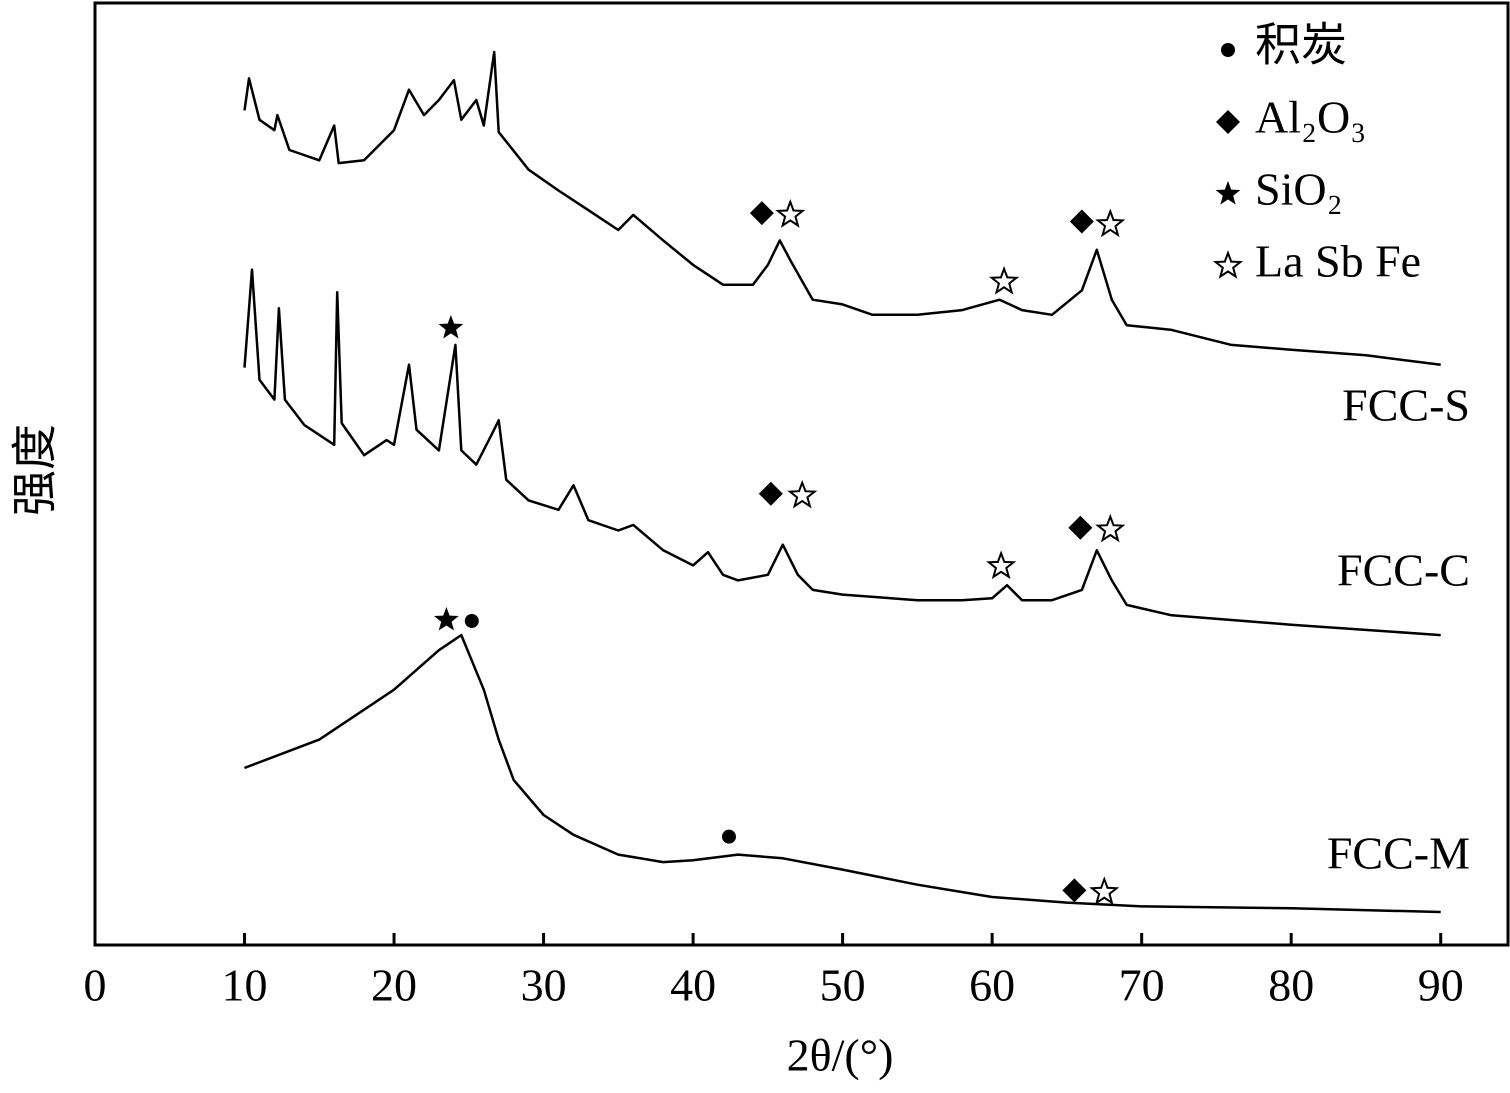 The image size is (1510, 1093). What do you see at coordinates (1228, 193) in the screenshot?
I see `star-marker` at bounding box center [1228, 193].